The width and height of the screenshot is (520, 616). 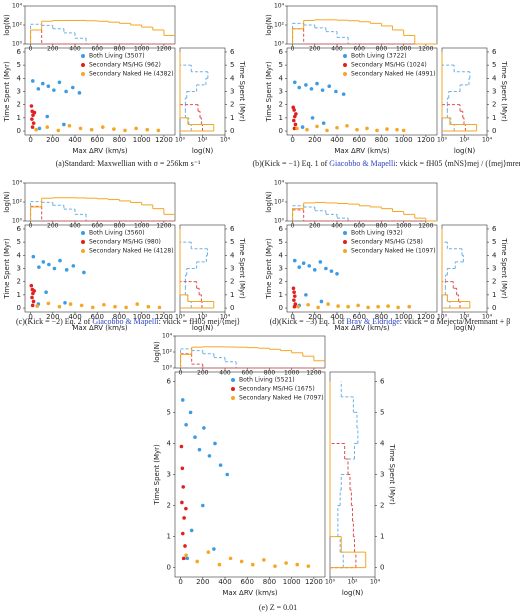 What do you see at coordinates (382, 506) in the screenshot?
I see `y-tick-label: 2` at bounding box center [382, 506].